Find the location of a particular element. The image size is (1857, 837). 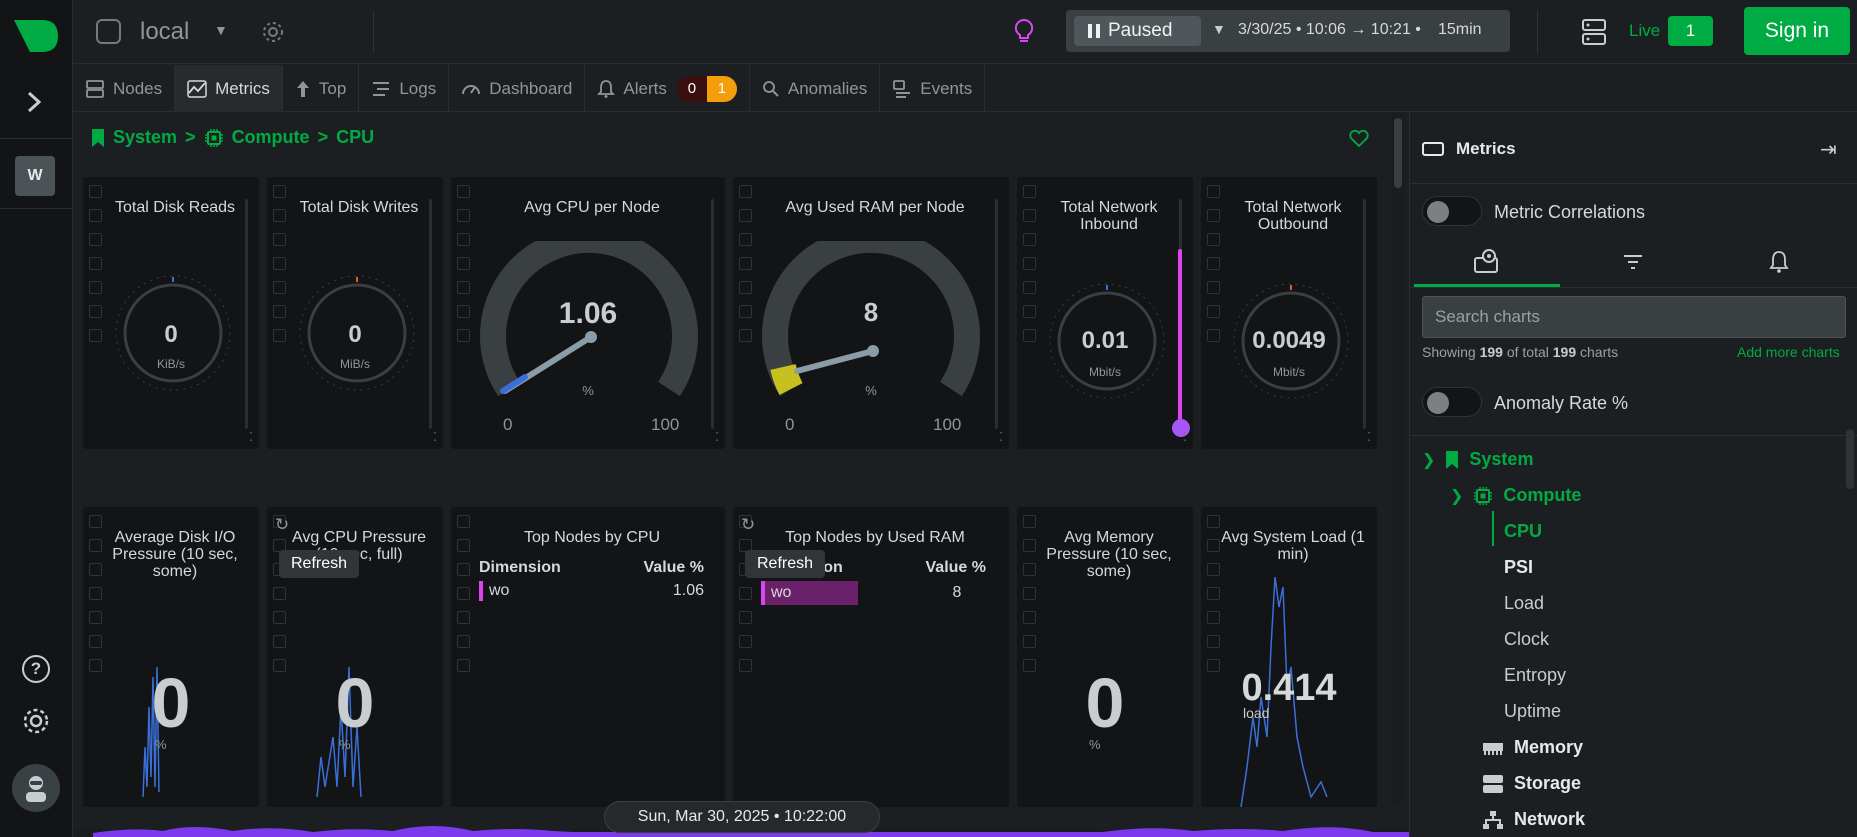

tab-label: Dashboard is located at coordinates (531, 88).